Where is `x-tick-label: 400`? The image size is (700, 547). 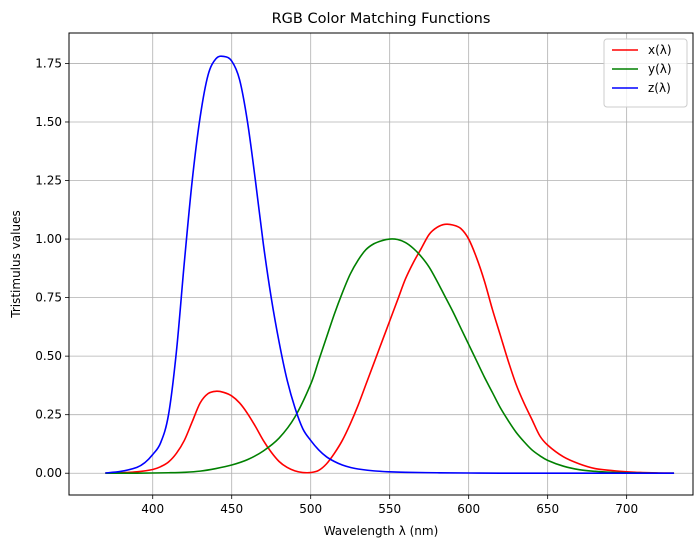
x-tick-label: 400 is located at coordinates (152, 509).